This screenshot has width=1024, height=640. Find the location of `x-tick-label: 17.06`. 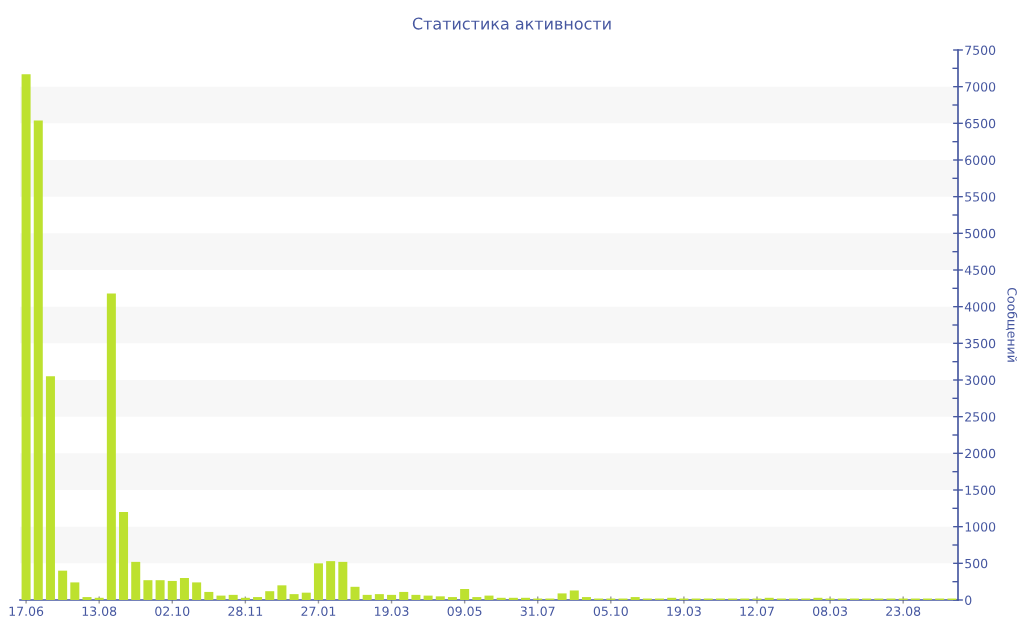

x-tick-label: 17.06 is located at coordinates (26, 611).